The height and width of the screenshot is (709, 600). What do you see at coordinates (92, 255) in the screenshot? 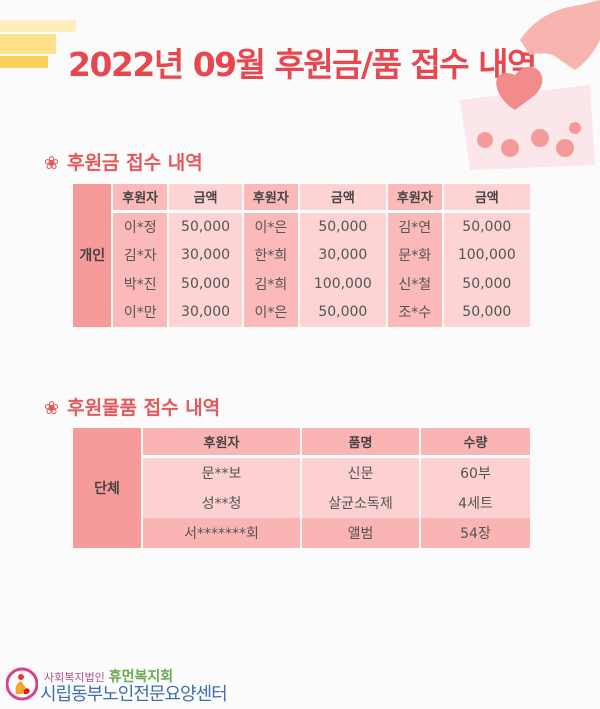
I see `group-cell: 개인` at bounding box center [92, 255].